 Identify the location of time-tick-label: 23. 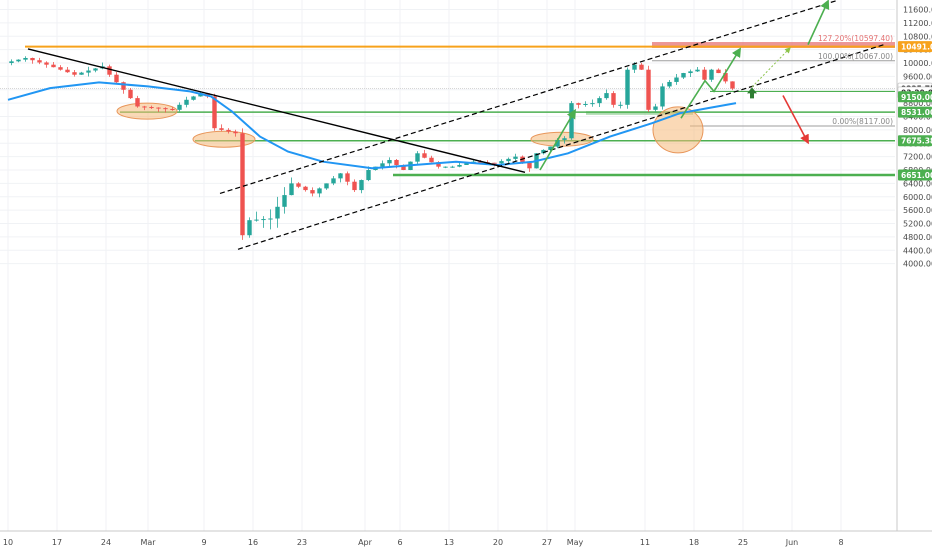
(302, 542).